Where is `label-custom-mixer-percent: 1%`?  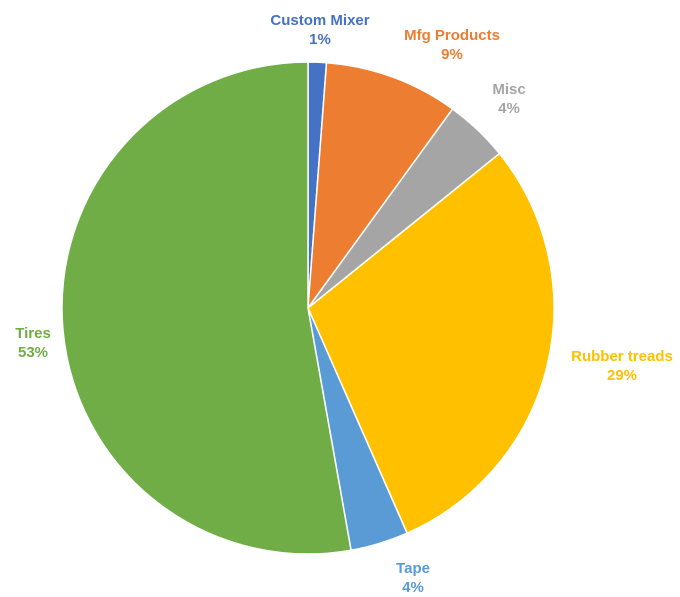 label-custom-mixer-percent: 1% is located at coordinates (320, 39).